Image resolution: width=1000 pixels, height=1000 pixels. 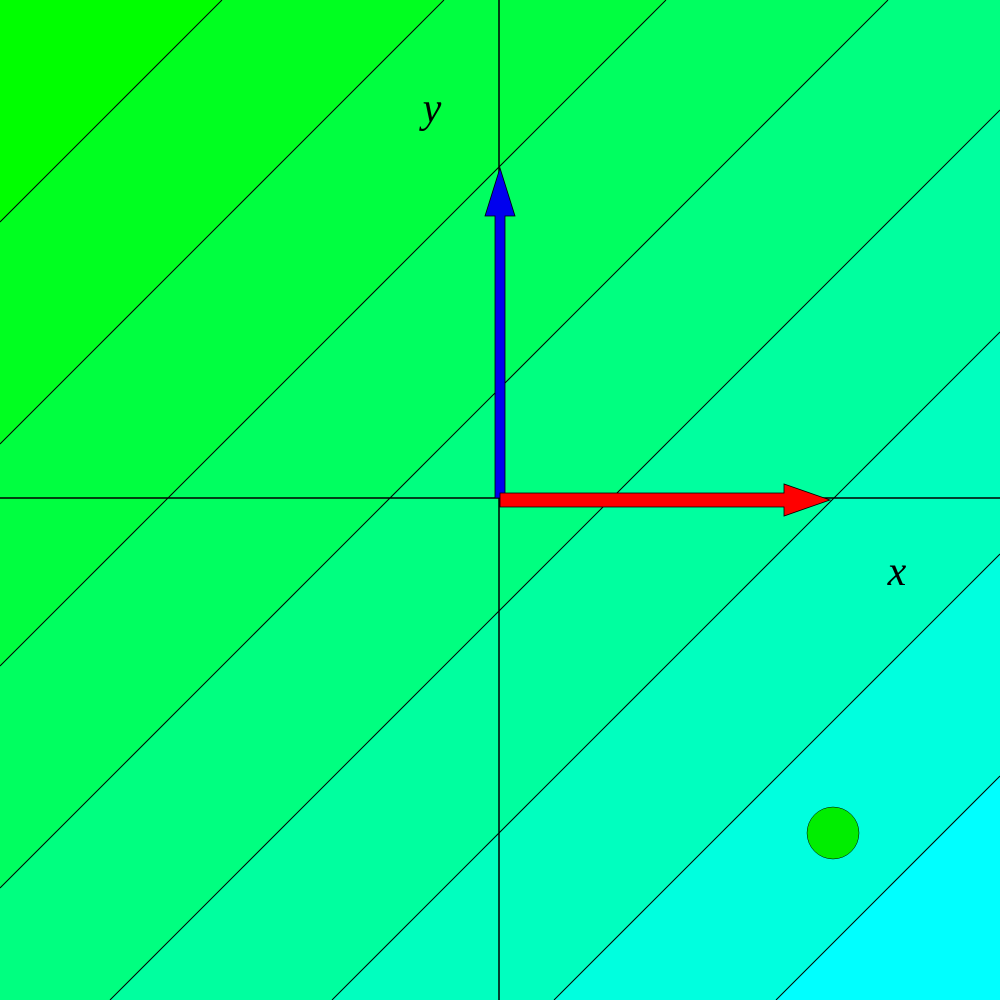 I want to click on y-label: y, so click(x=430, y=109).